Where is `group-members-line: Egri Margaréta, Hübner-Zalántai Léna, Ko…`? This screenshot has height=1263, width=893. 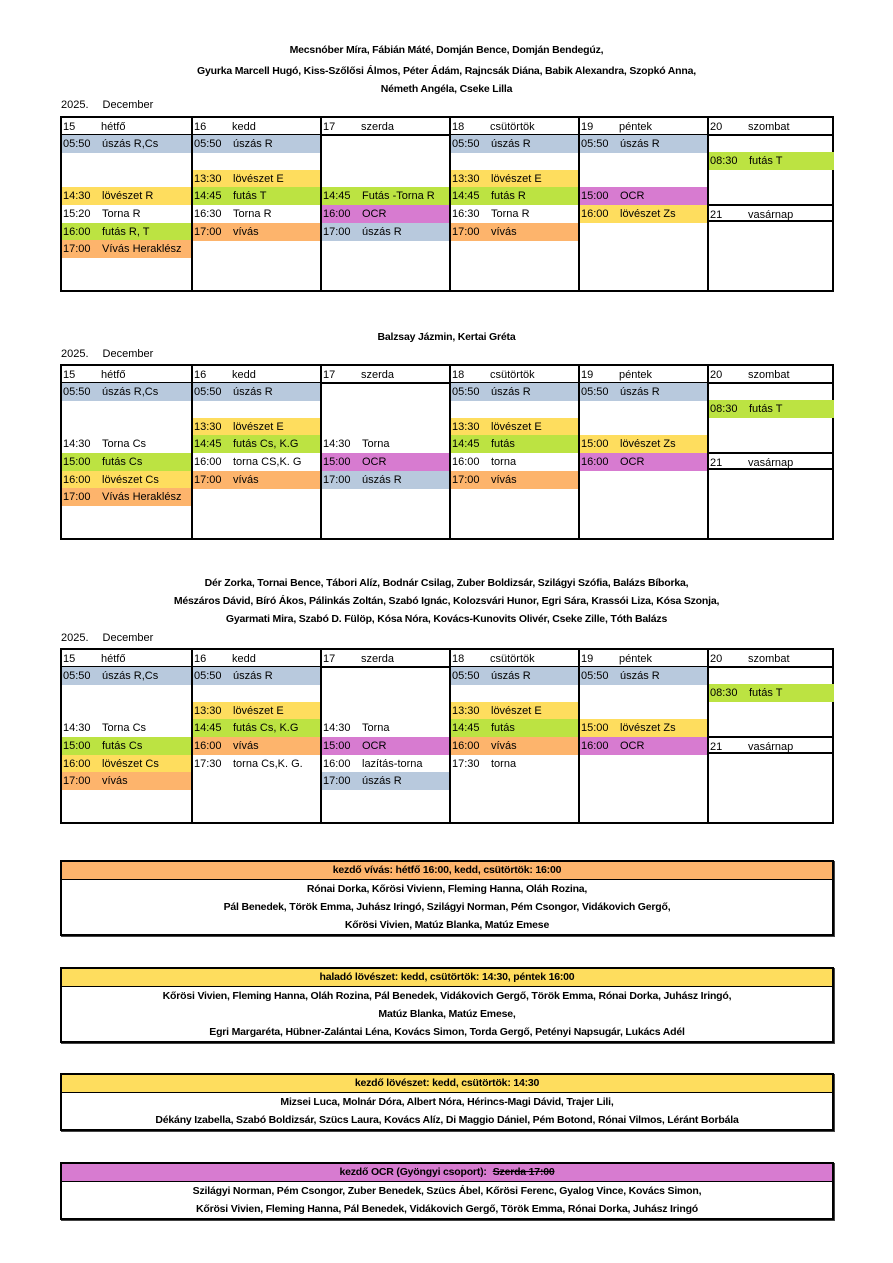 group-members-line: Egri Margaréta, Hübner-Zalántai Léna, Ko… is located at coordinates (447, 1032).